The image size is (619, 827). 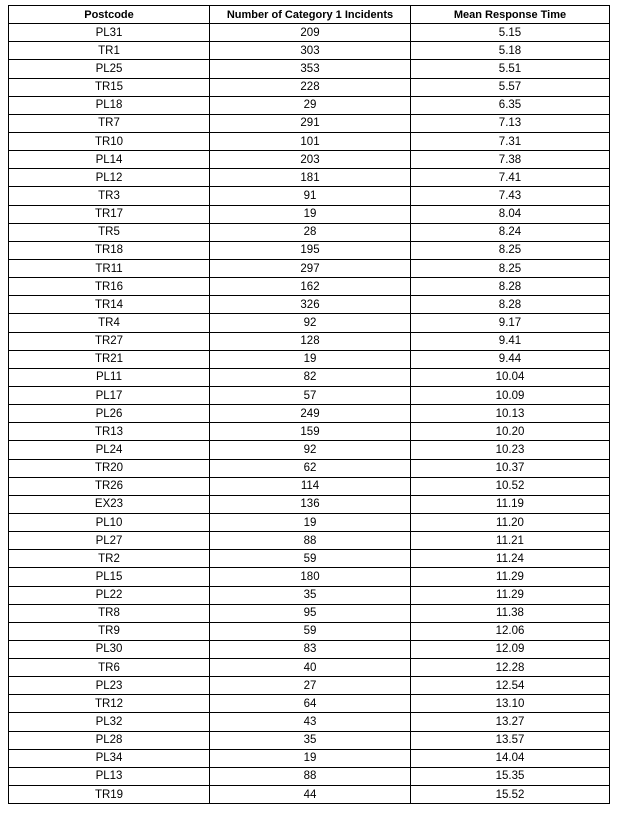 I want to click on cell-incidents: 82, so click(x=310, y=377).